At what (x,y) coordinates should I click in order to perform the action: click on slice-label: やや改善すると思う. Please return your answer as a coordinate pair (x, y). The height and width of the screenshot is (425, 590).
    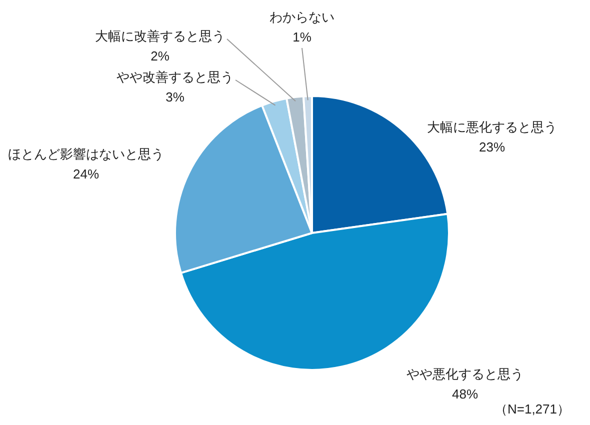
    Looking at the image, I should click on (175, 77).